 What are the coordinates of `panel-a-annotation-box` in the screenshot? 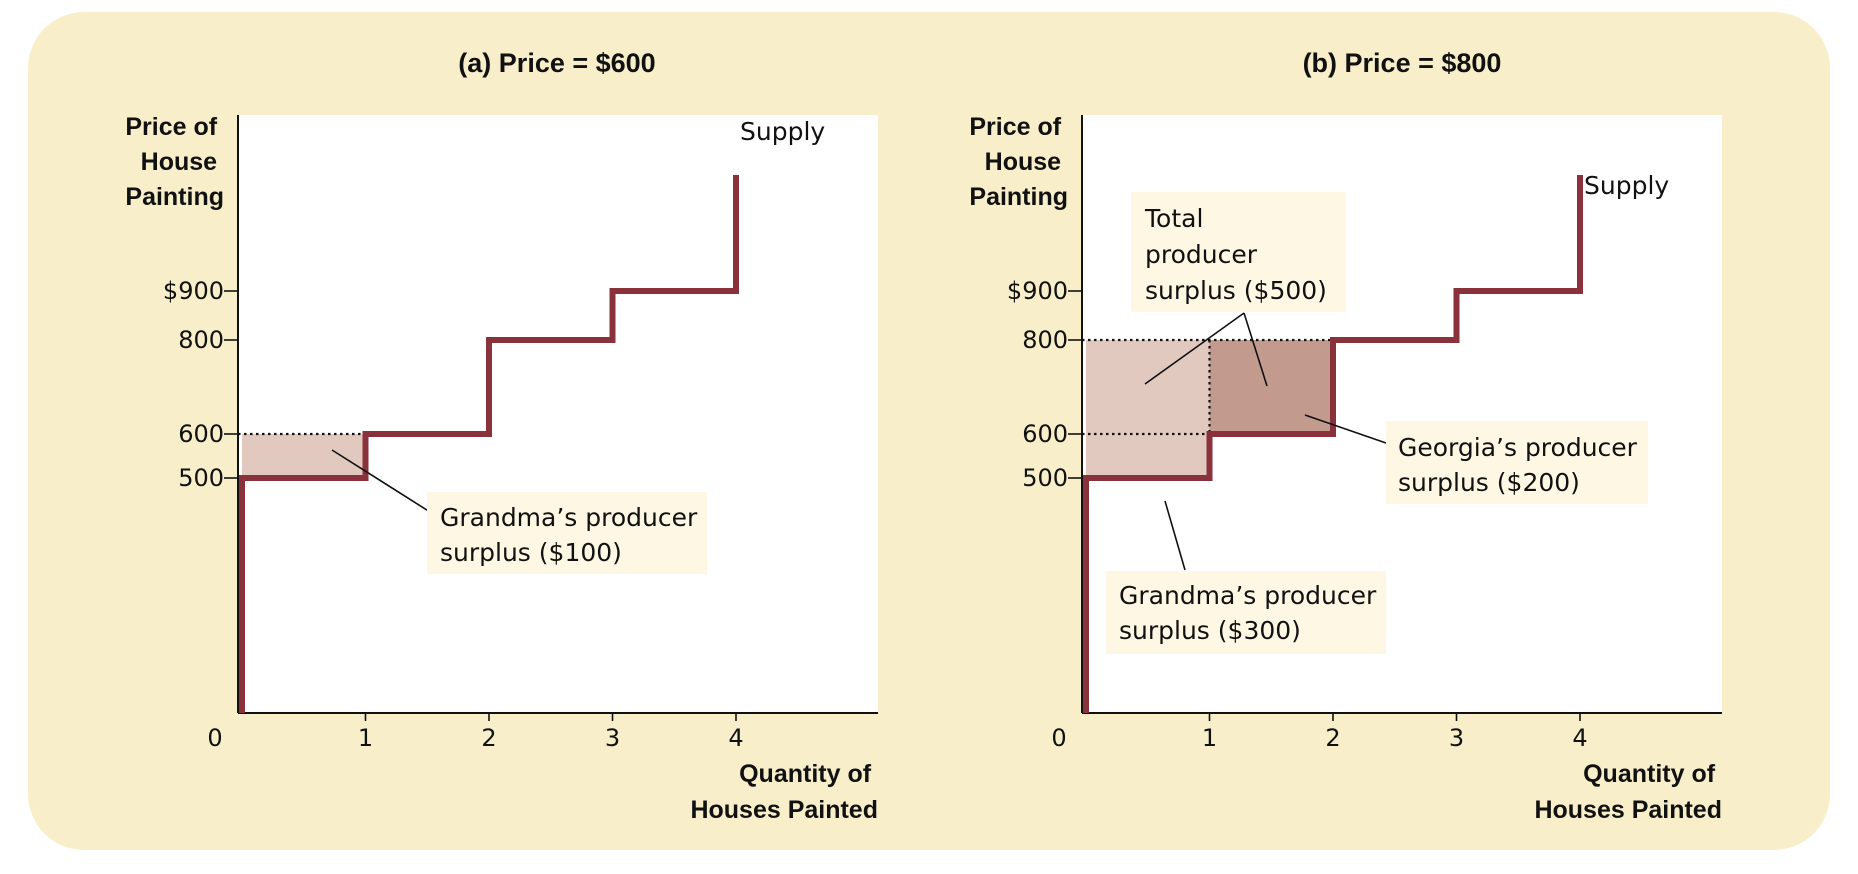 It's located at (567, 533).